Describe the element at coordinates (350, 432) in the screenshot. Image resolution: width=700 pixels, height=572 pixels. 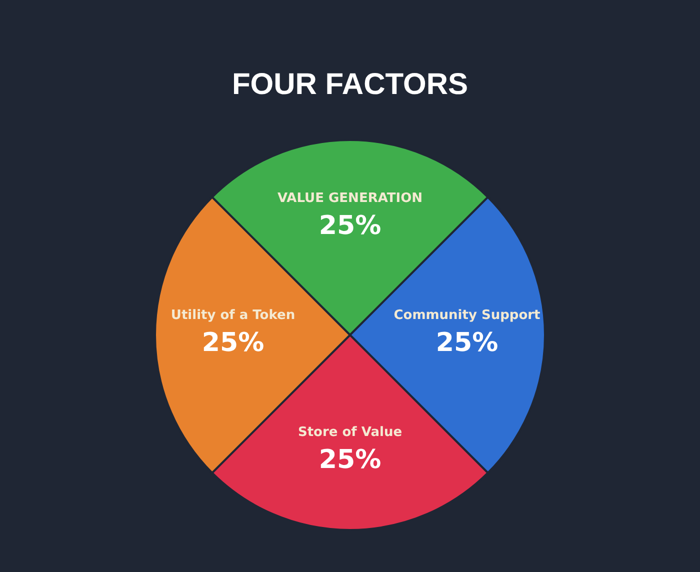
I see `slice-label: Store of Value` at that location.